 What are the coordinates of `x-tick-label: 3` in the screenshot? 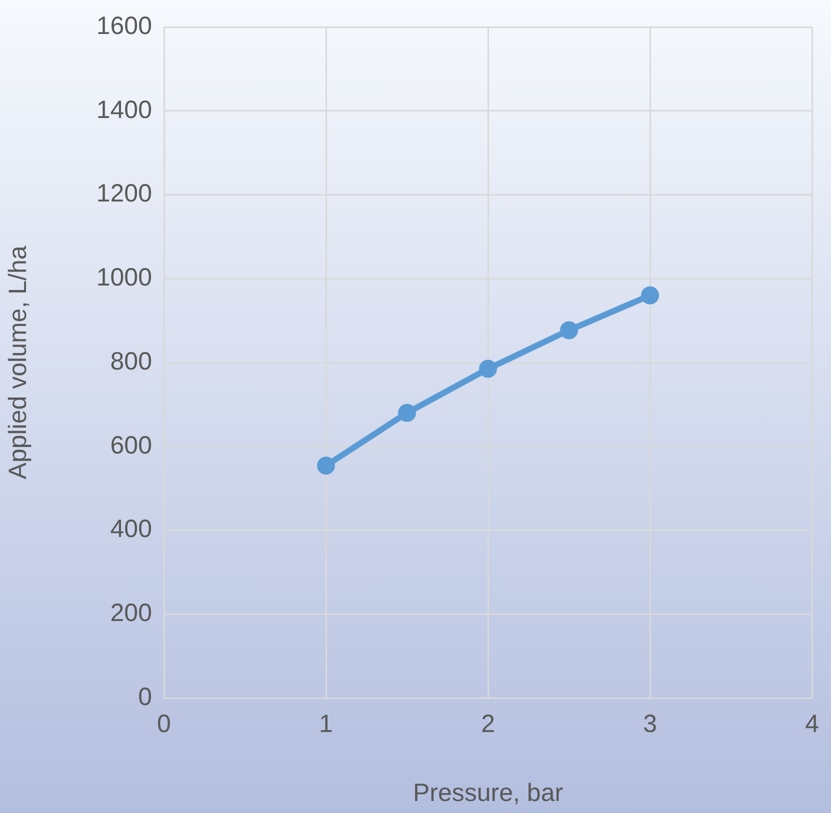 It's located at (650, 724).